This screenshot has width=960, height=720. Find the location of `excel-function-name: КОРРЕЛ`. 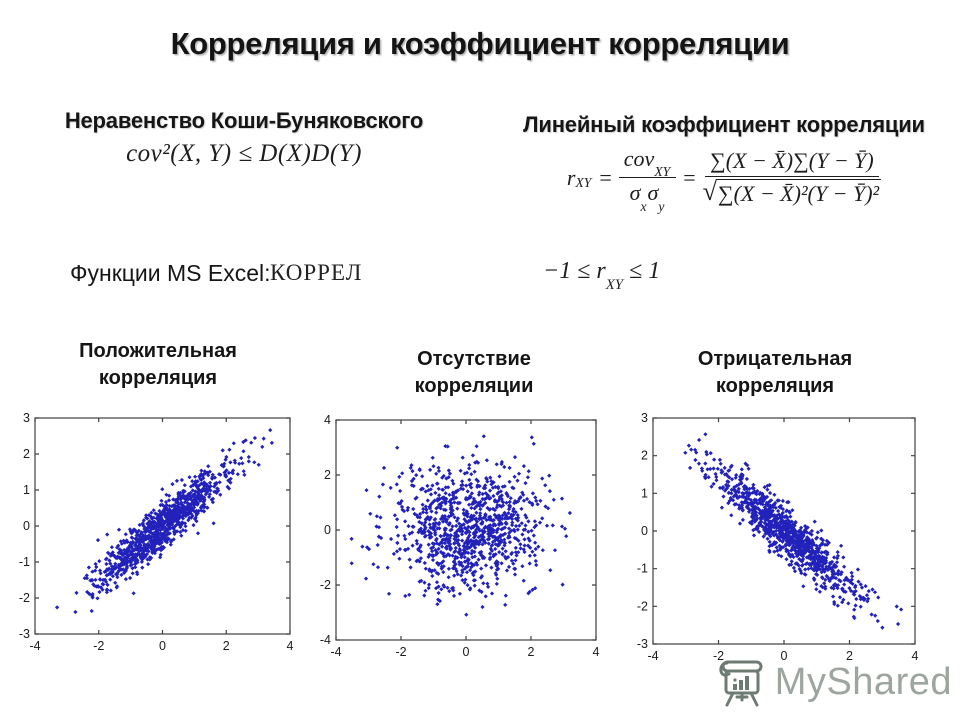

excel-function-name: КОРРЕЛ is located at coordinates (316, 272).